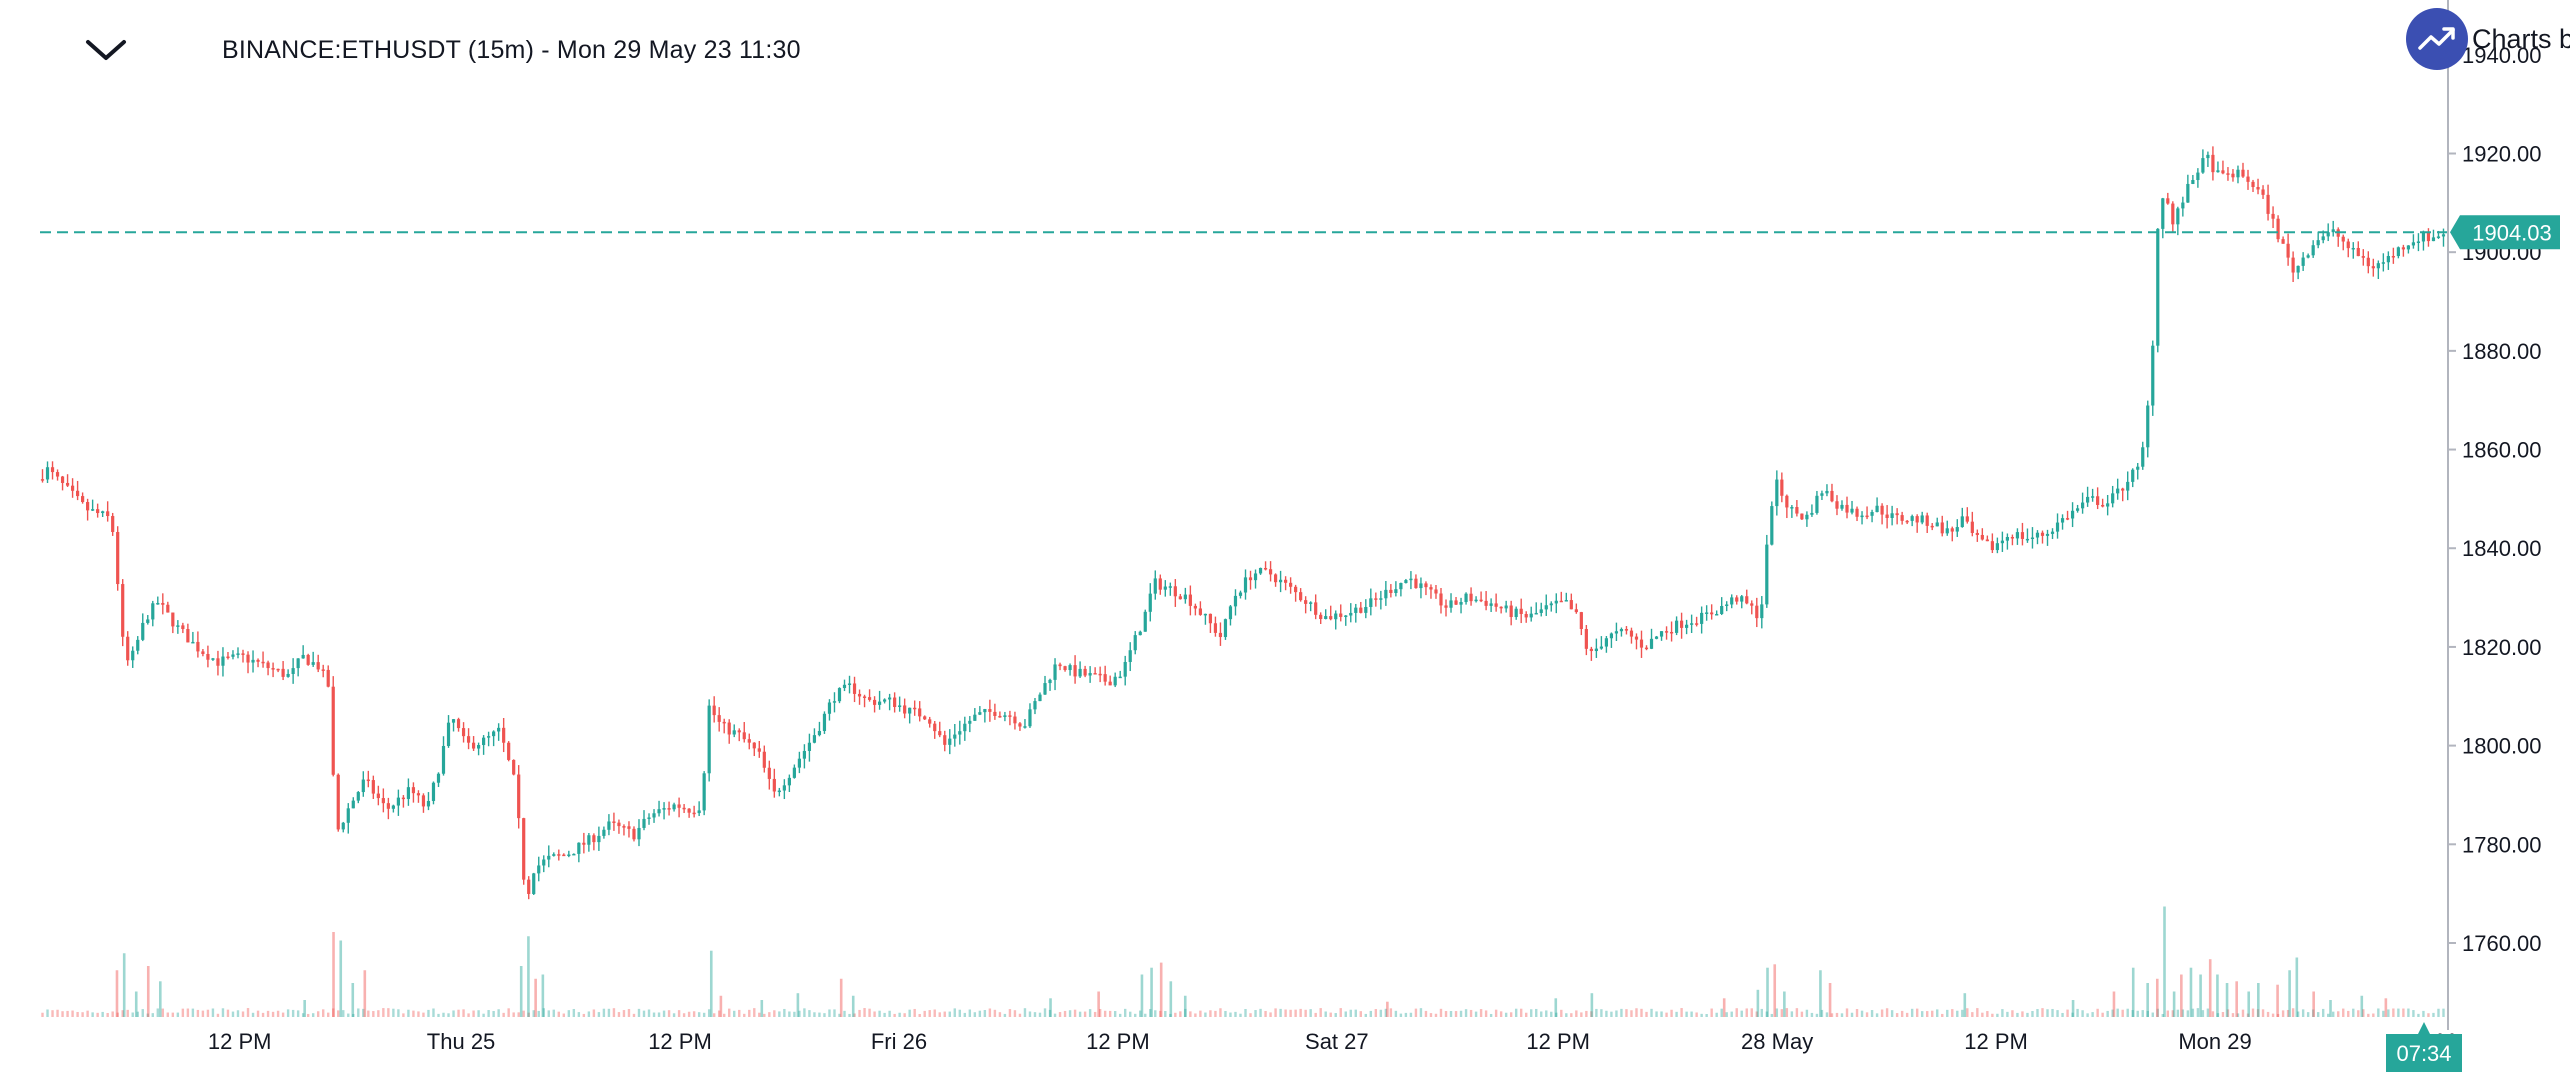  What do you see at coordinates (2502, 351) in the screenshot?
I see `y-tick-label: 1880.00` at bounding box center [2502, 351].